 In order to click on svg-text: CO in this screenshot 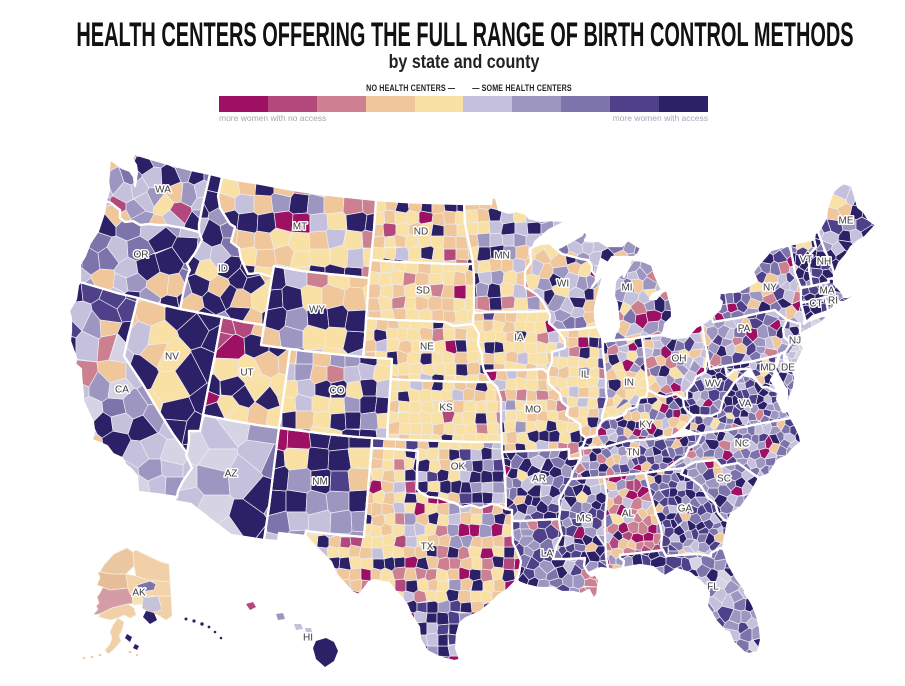, I will do `click(337, 391)`.